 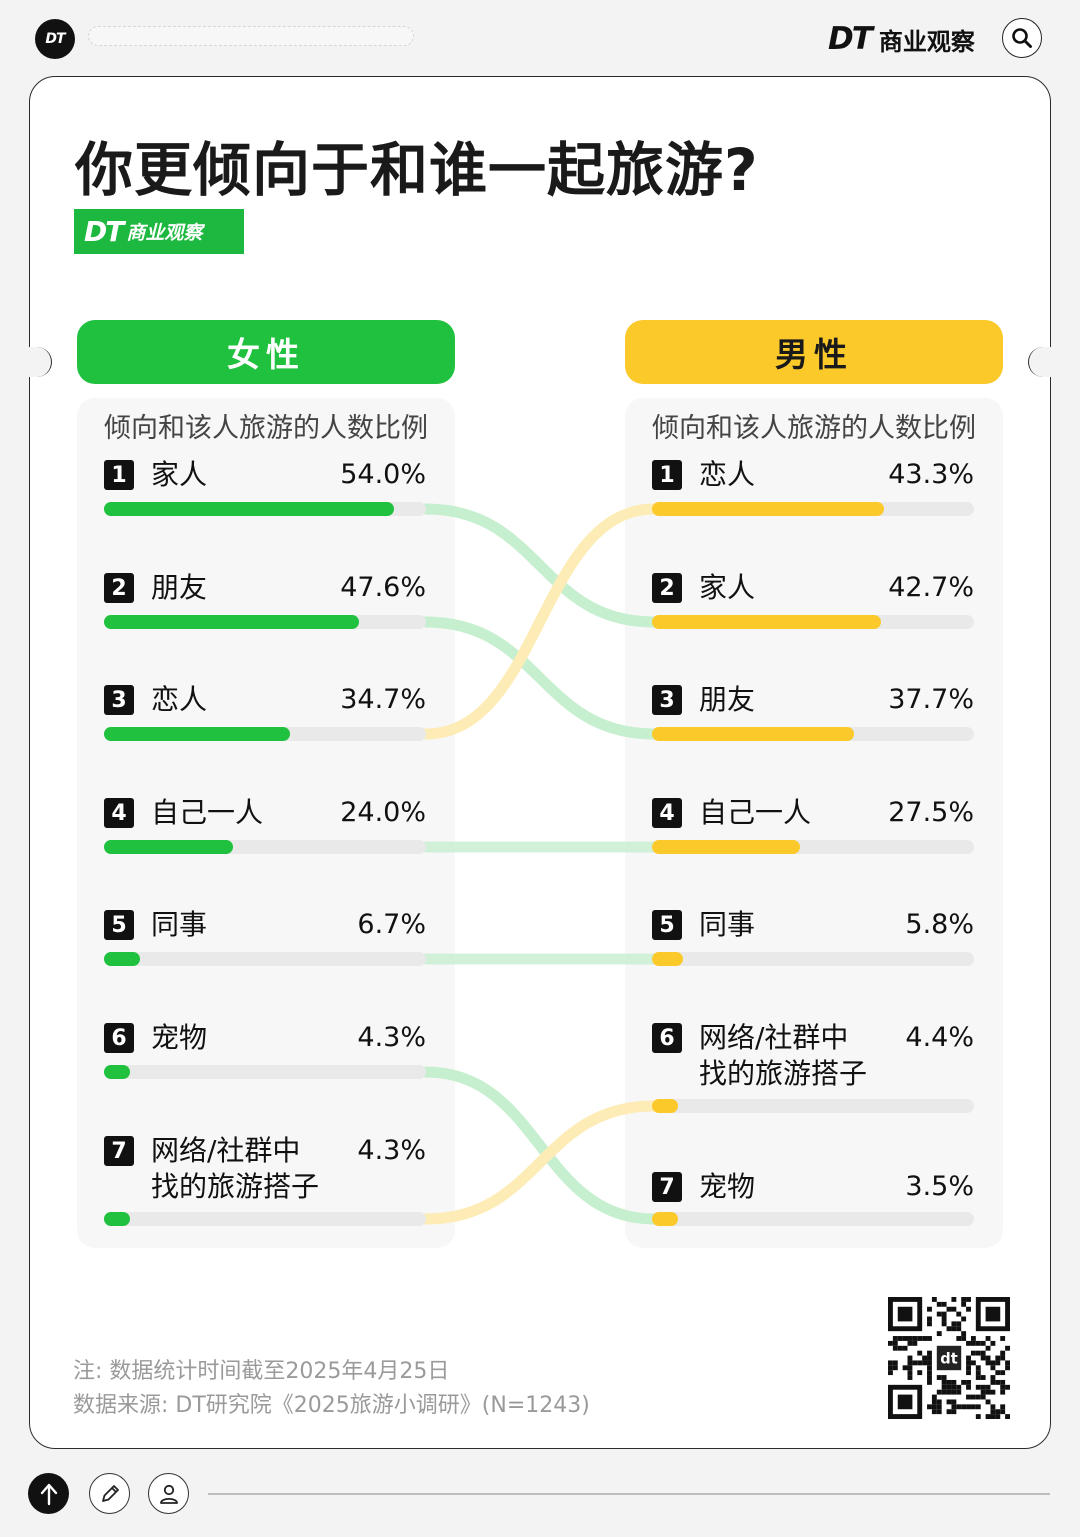 What do you see at coordinates (774, 1037) in the screenshot?
I see `male-category-label-line: 网络/社群中` at bounding box center [774, 1037].